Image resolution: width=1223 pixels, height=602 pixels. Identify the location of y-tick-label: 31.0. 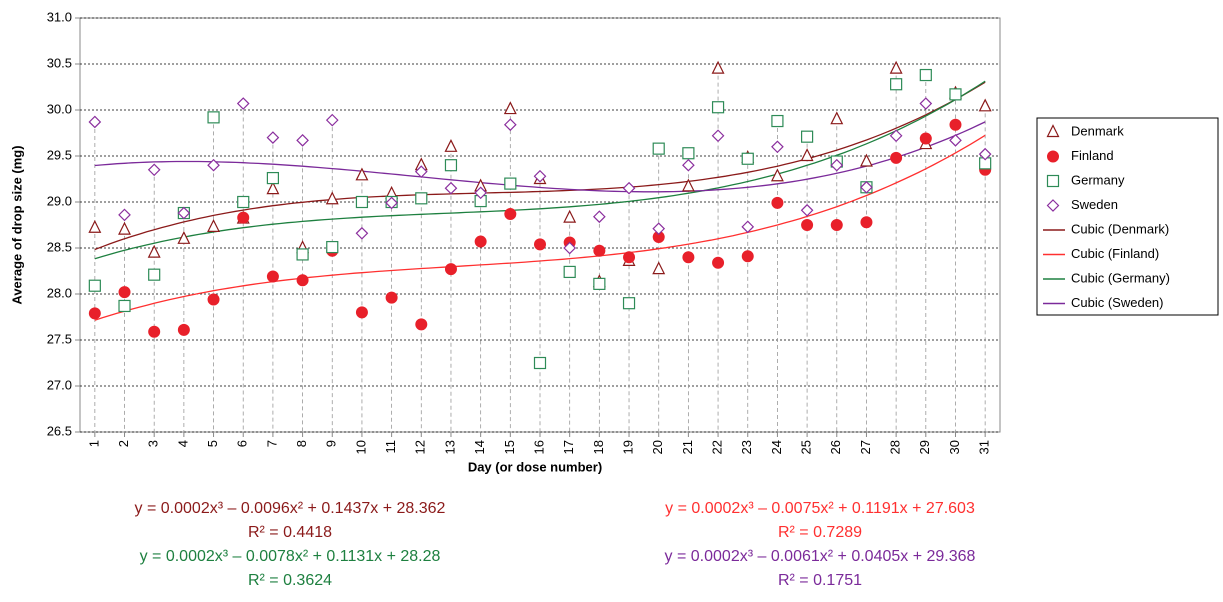
(59, 16).